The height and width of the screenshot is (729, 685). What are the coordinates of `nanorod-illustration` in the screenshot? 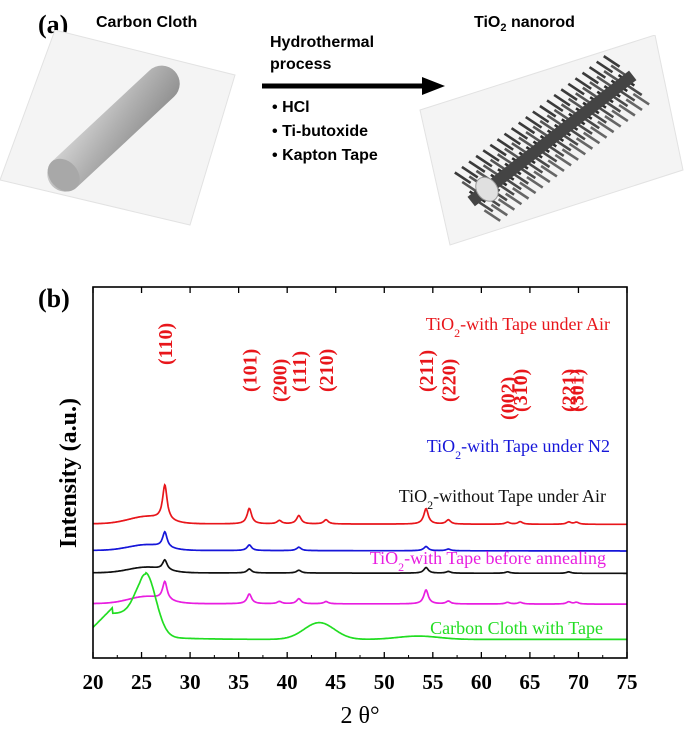 It's located at (551, 140).